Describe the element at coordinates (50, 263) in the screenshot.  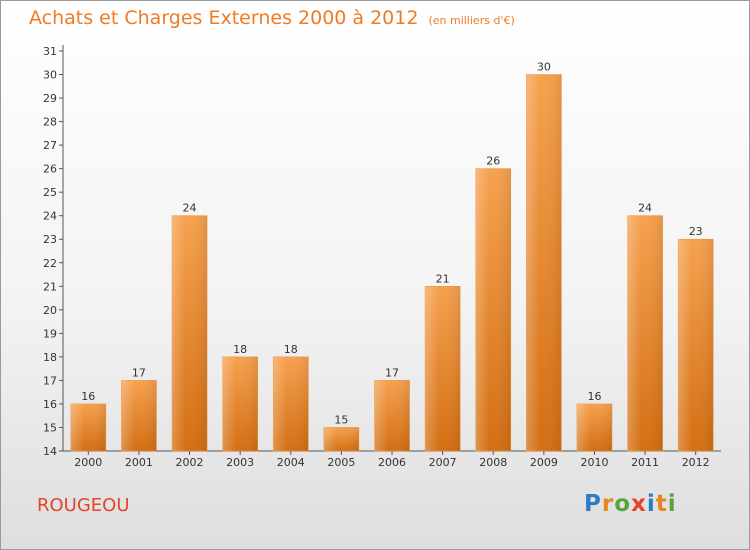
I see `y-tick-label: 22` at that location.